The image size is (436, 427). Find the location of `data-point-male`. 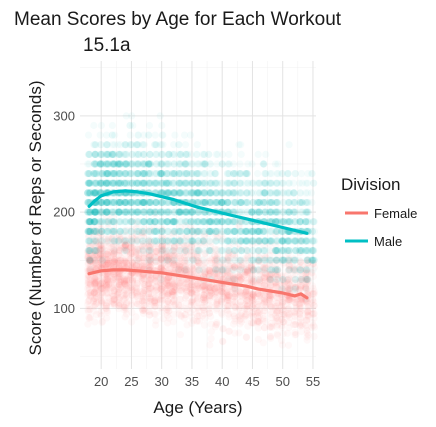

data-point-male is located at coordinates (299, 183).